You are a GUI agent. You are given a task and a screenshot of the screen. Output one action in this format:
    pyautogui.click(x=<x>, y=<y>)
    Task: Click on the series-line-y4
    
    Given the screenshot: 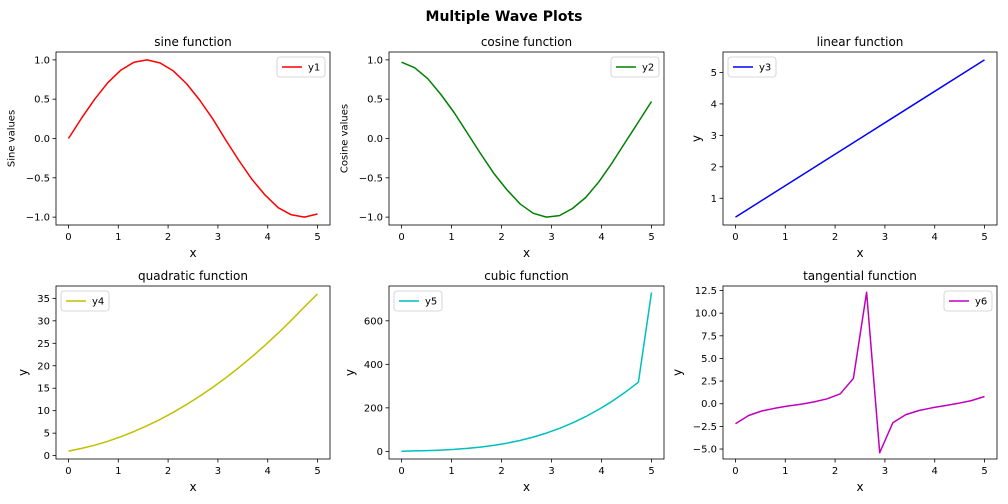 What is the action you would take?
    pyautogui.click(x=193, y=372)
    